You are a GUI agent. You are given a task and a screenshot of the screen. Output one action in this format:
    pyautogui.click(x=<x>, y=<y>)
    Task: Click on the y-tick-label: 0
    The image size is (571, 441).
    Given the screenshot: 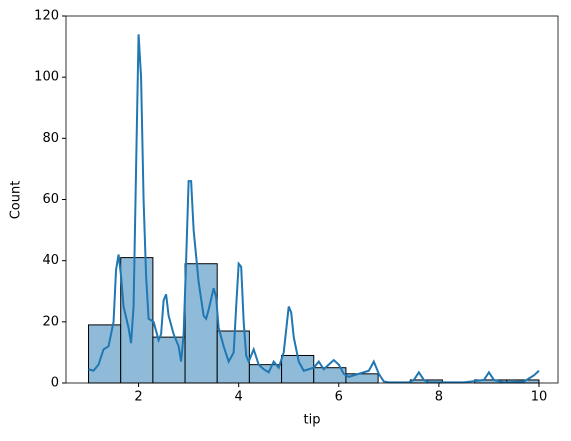 What is the action you would take?
    pyautogui.click(x=55, y=383)
    